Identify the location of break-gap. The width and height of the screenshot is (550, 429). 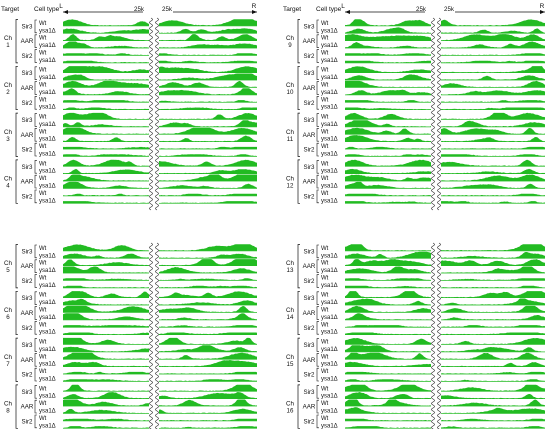
(436, 336).